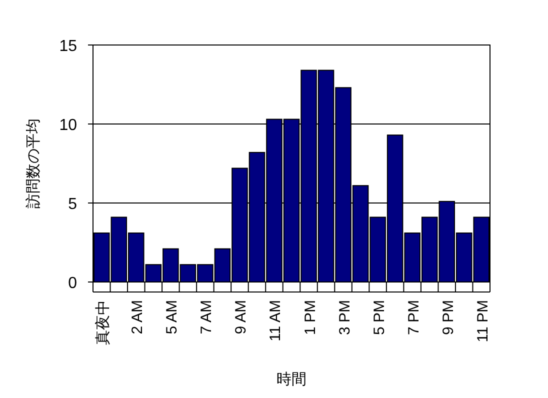  I want to click on x-tick-label: 7 AM, so click(207, 317).